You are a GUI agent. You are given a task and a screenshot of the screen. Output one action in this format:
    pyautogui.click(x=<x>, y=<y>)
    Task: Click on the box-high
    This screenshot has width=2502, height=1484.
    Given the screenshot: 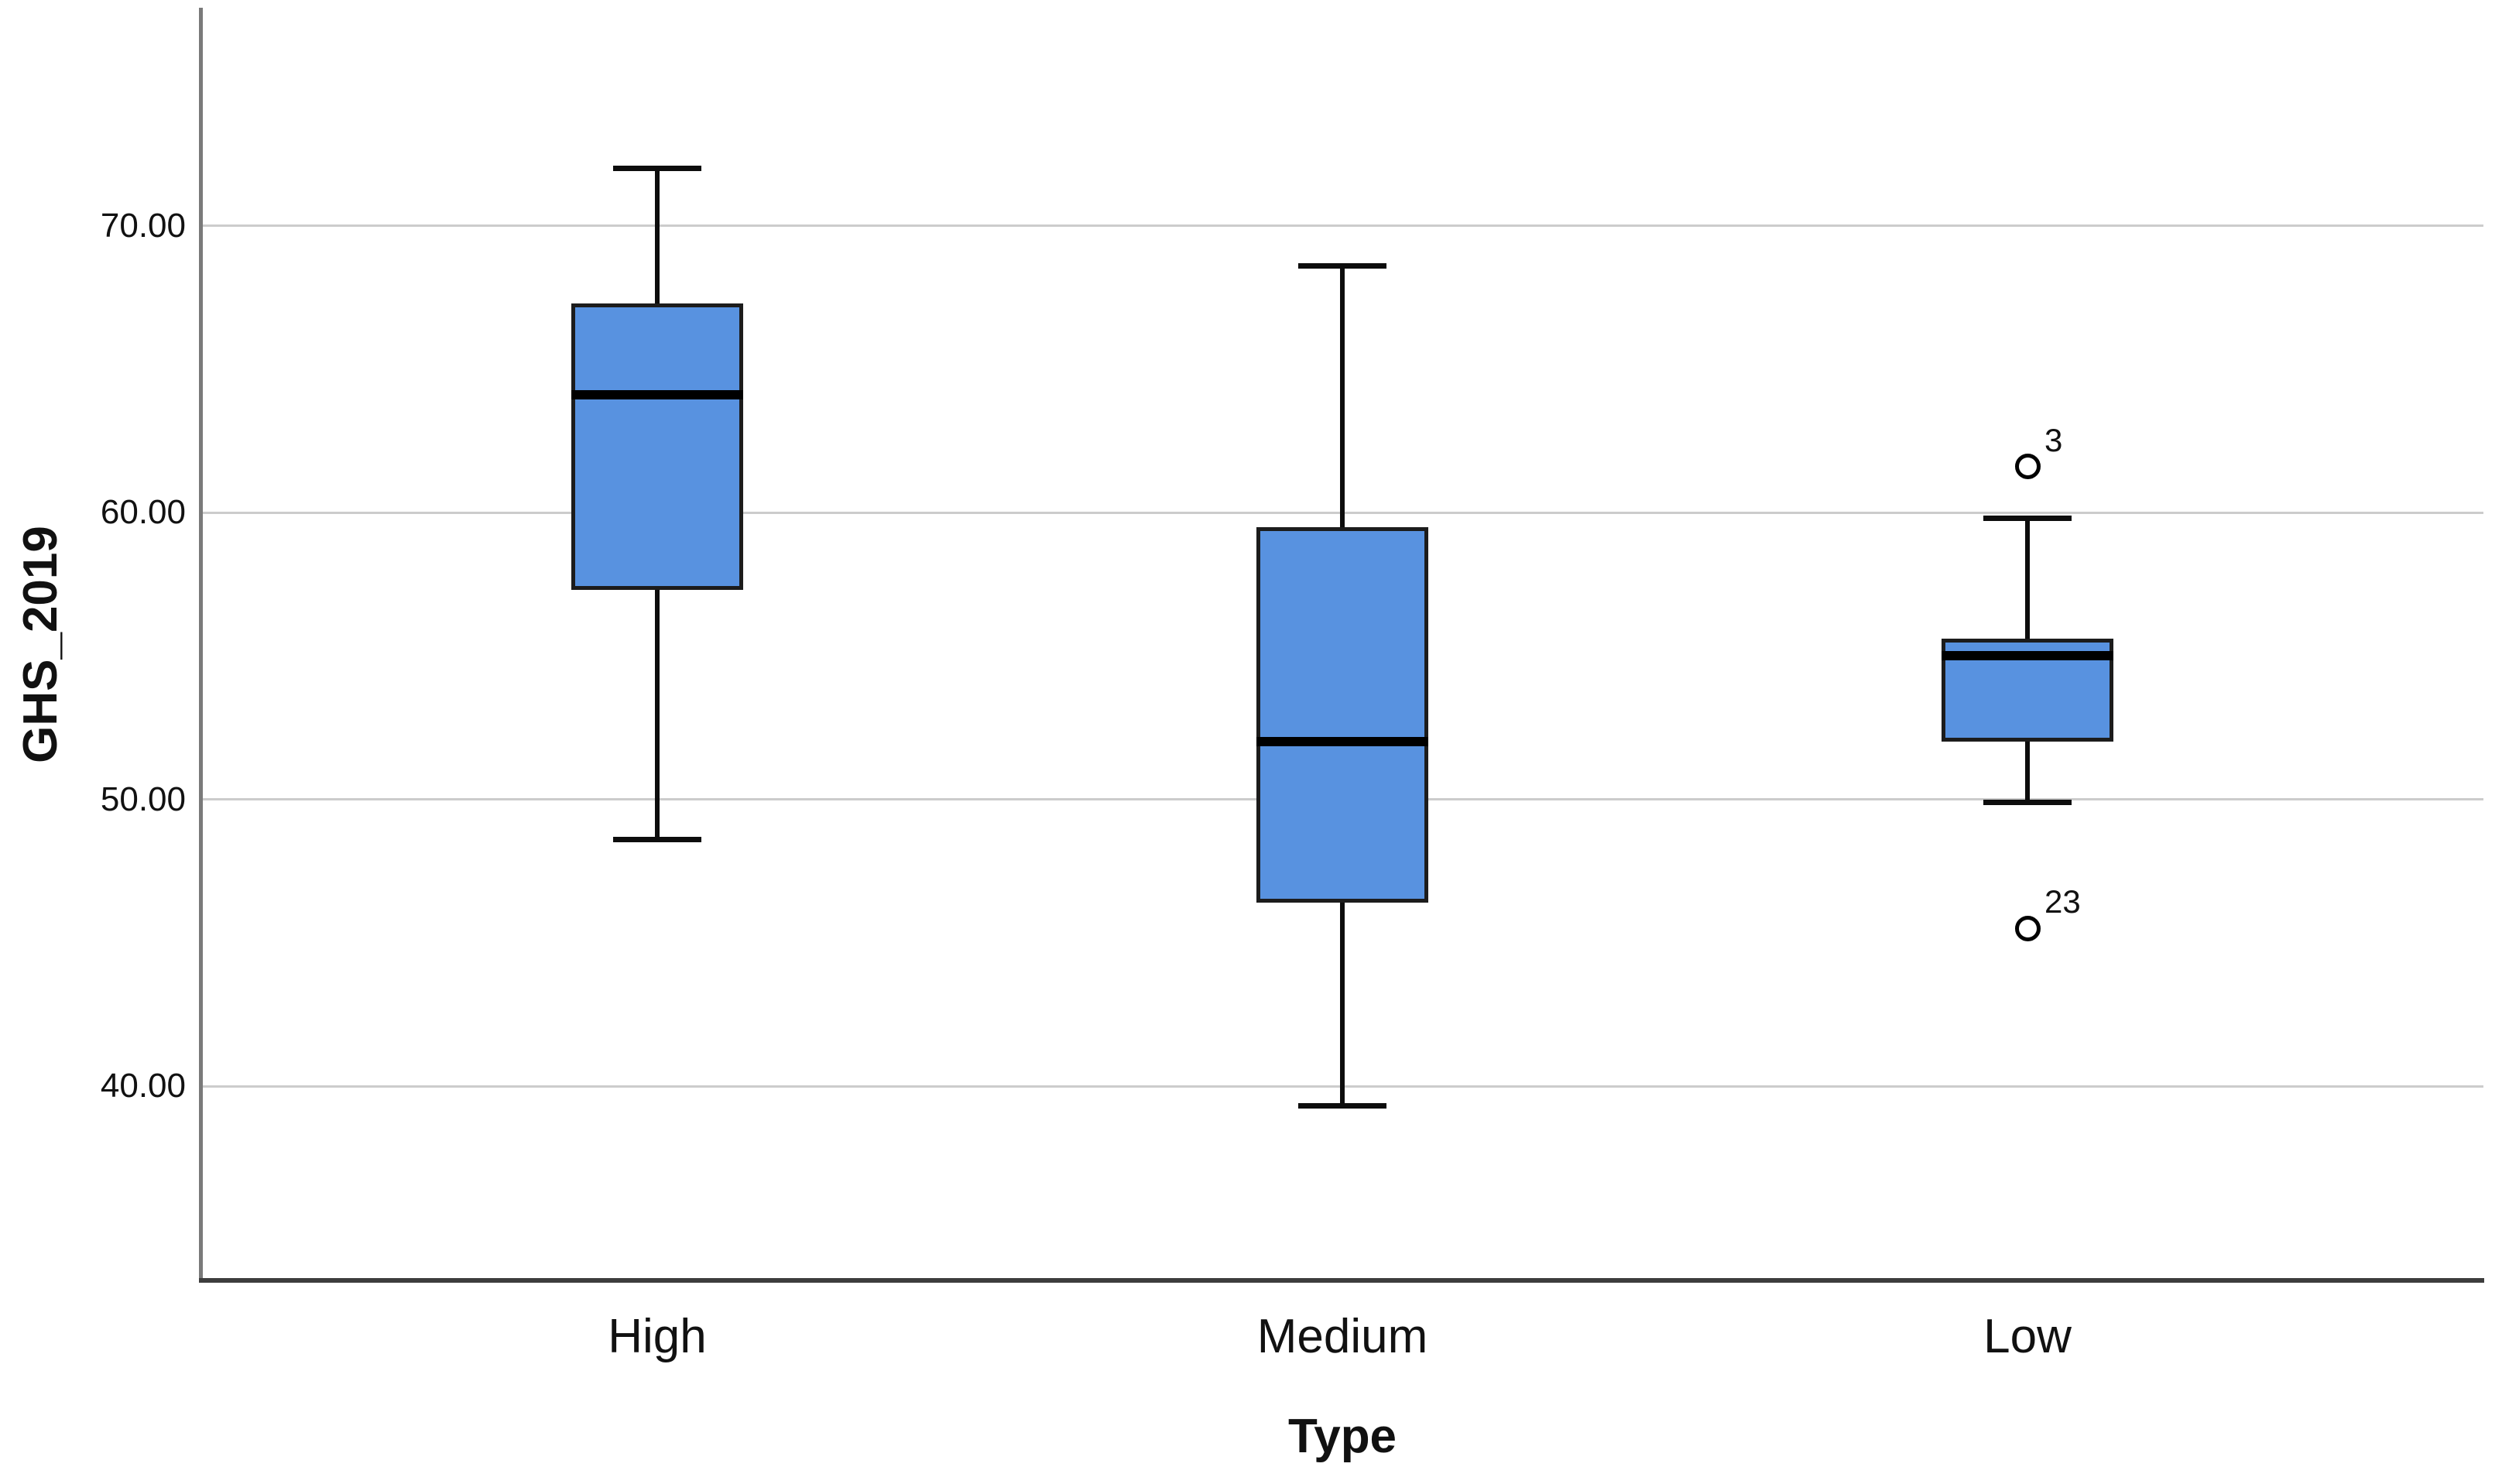 What is the action you would take?
    pyautogui.click(x=657, y=447)
    